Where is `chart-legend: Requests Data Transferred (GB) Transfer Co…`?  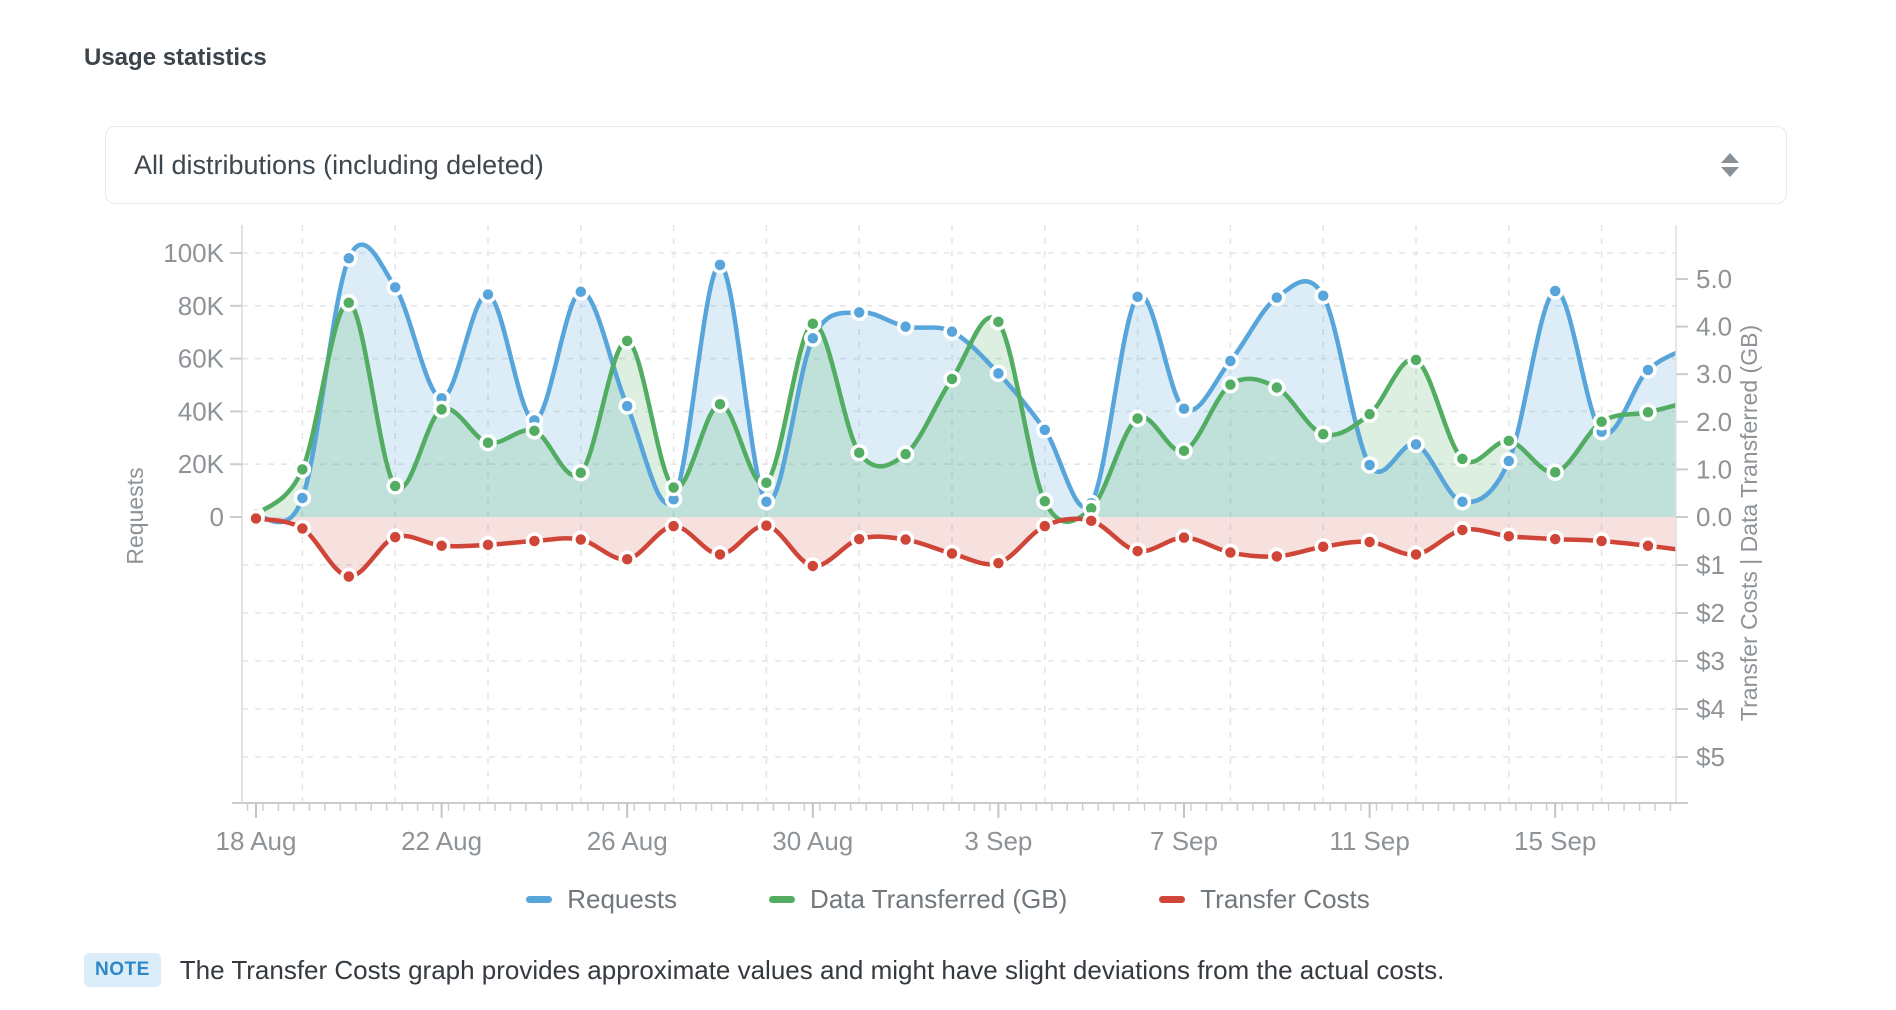 chart-legend: Requests Data Transferred (GB) Transfer Co… is located at coordinates (948, 899).